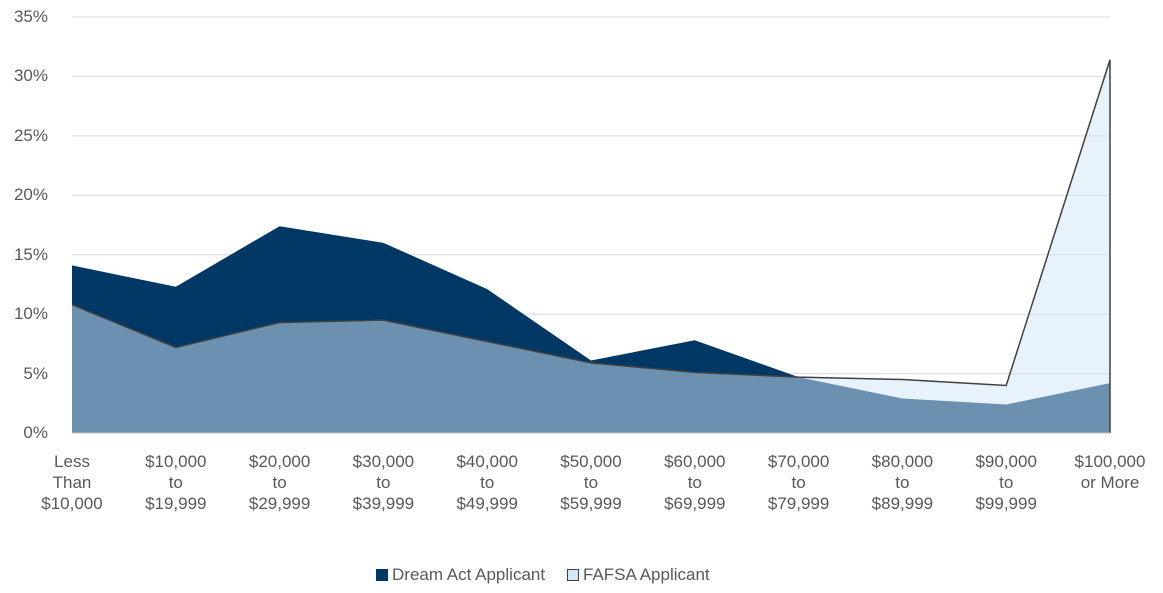 The width and height of the screenshot is (1163, 593). What do you see at coordinates (1110, 472) in the screenshot?
I see `x-tick-label: $100,000 or More` at bounding box center [1110, 472].